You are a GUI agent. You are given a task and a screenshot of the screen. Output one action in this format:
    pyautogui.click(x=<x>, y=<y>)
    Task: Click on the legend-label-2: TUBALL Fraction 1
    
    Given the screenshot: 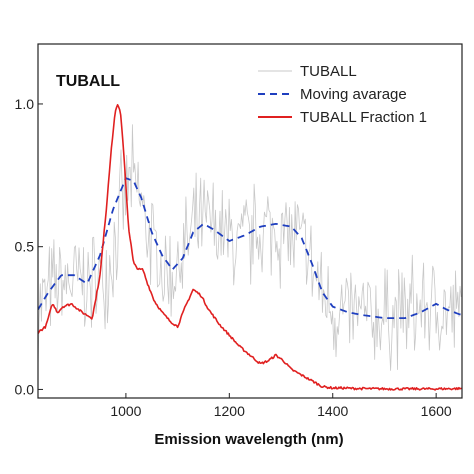 What is the action you would take?
    pyautogui.click(x=363, y=117)
    